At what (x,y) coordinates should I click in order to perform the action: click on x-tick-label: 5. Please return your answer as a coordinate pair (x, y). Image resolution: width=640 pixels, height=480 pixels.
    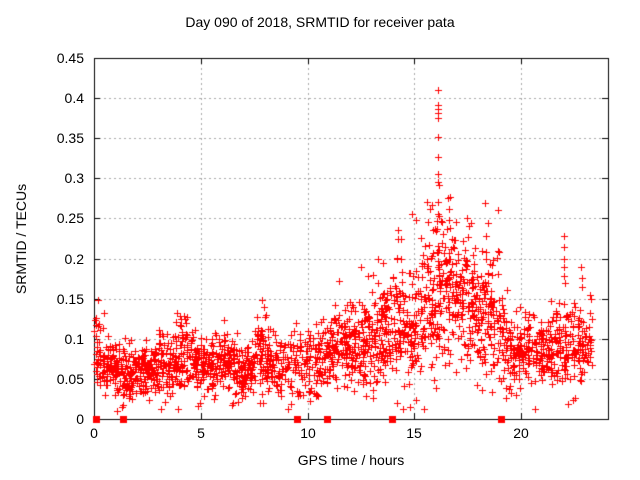
    Looking at the image, I should click on (201, 433).